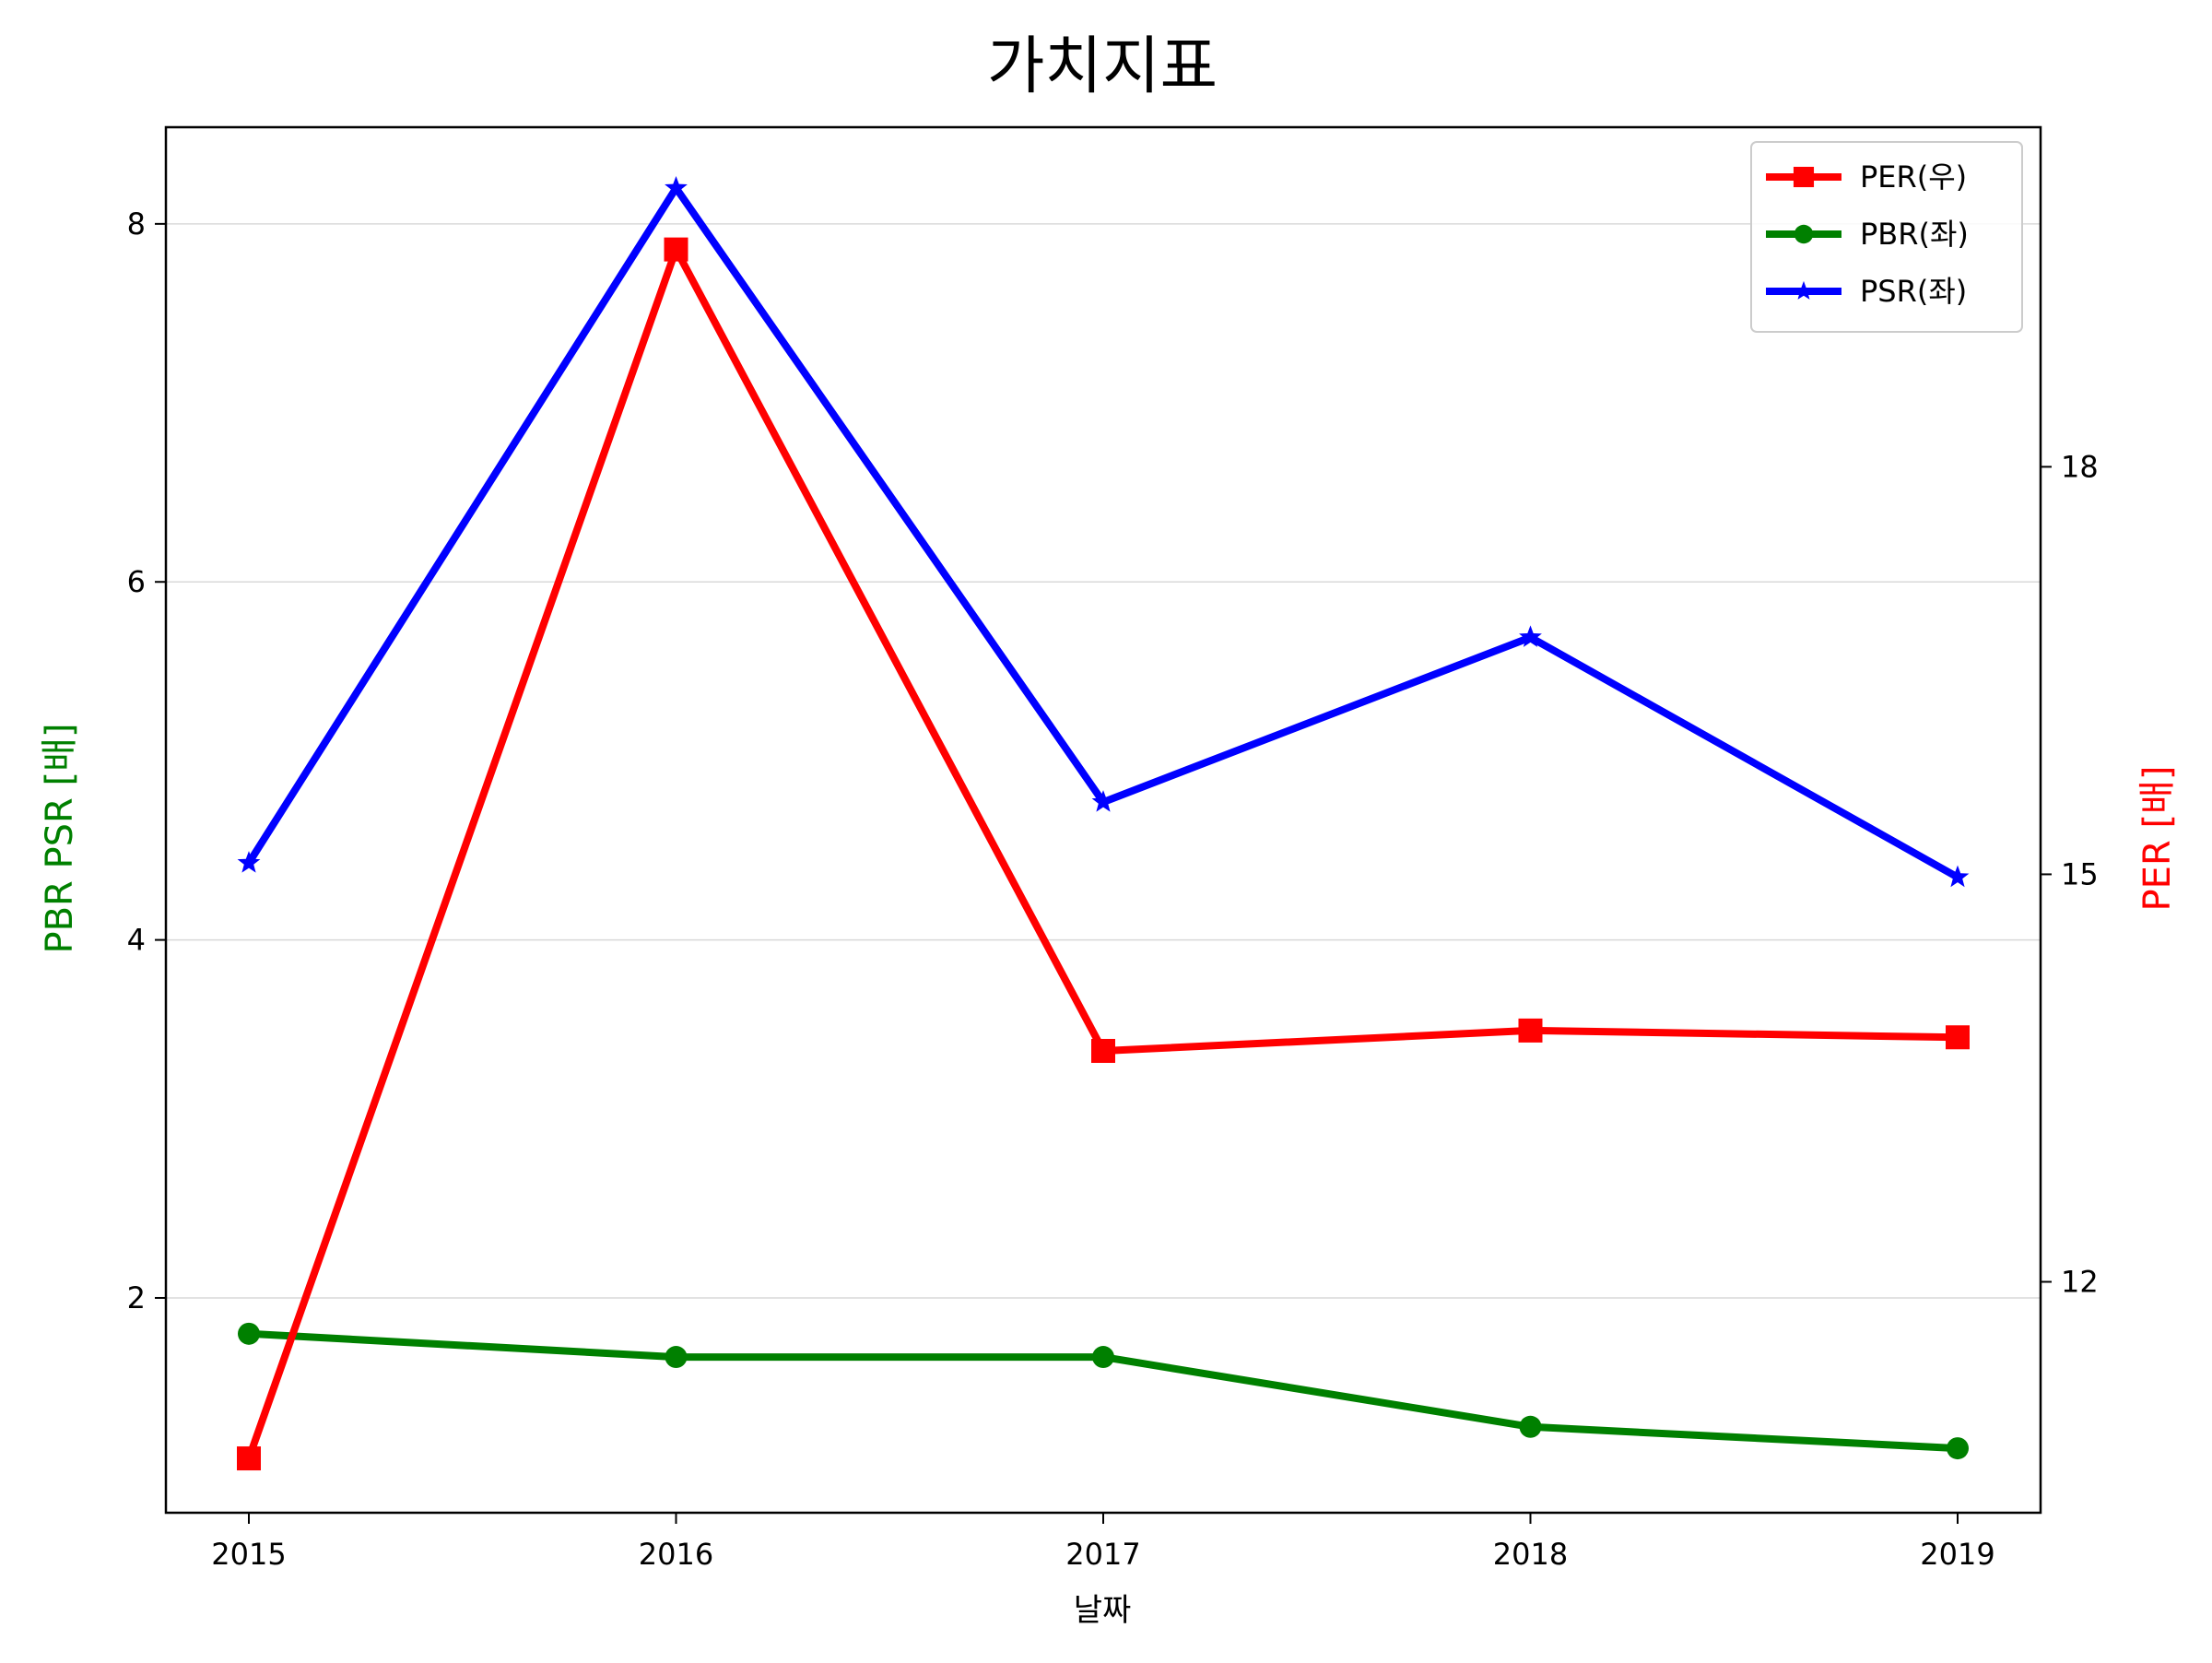 This screenshot has width=2212, height=1663. Describe the element at coordinates (1913, 177) in the screenshot. I see `legend-label: PER(우)` at that location.